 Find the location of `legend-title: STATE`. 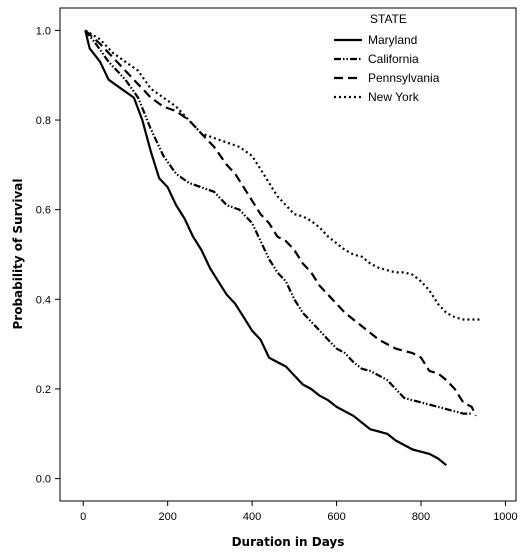

legend-title: STATE is located at coordinates (388, 19).